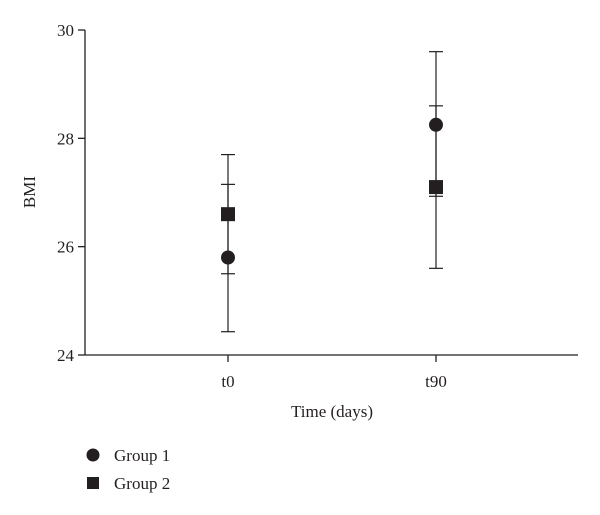 This screenshot has height=515, width=600. I want to click on legend: Group 1 Group 2, so click(128, 469).